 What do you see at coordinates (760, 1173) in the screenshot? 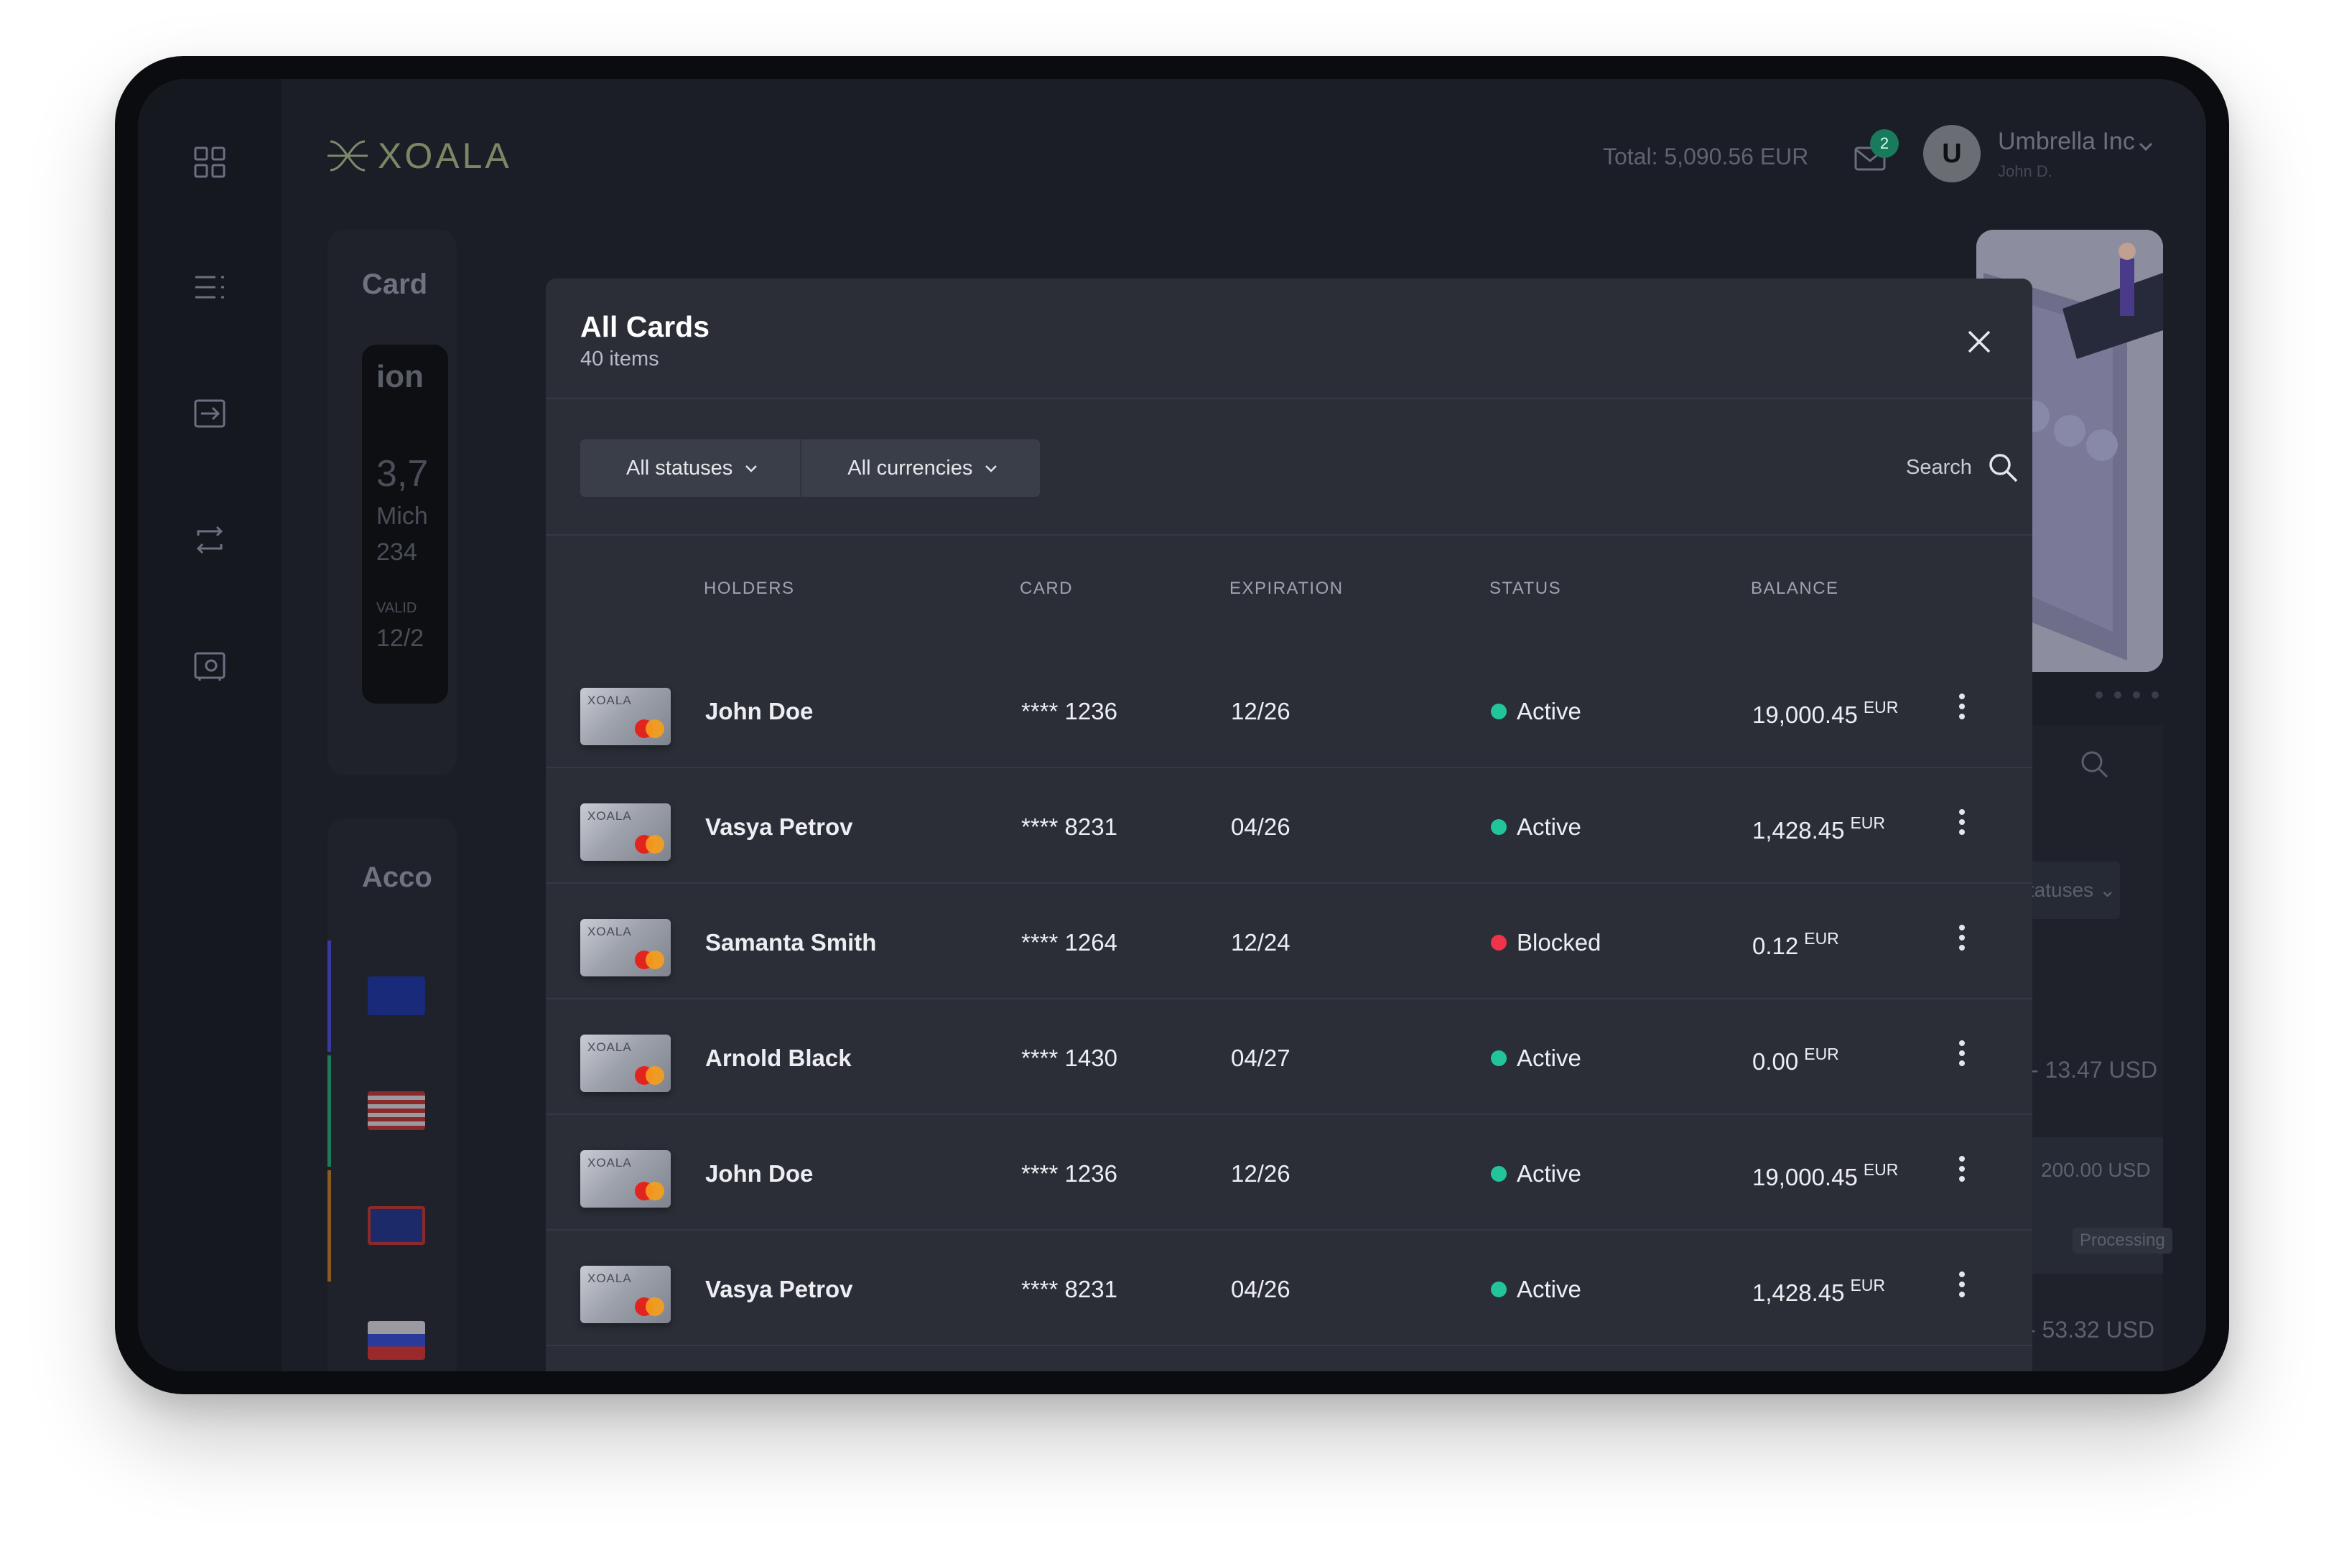
I see `holder-name: John Doe` at bounding box center [760, 1173].